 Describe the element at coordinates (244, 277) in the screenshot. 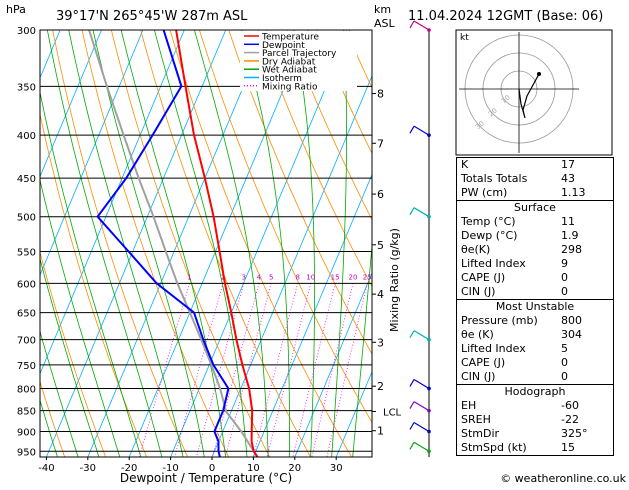

I see `mixing-ratio-label: 3` at that location.